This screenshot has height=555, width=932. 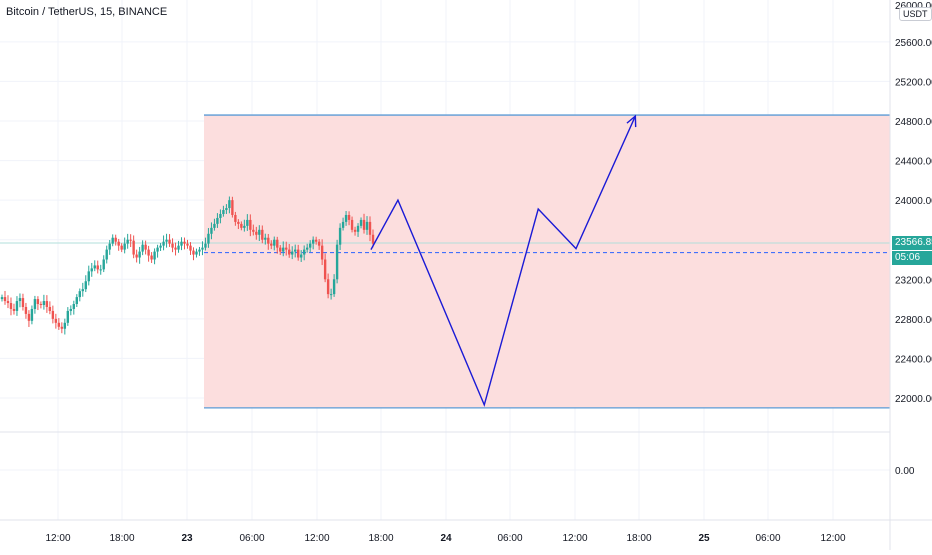 What do you see at coordinates (704, 538) in the screenshot?
I see `time-label: 25` at bounding box center [704, 538].